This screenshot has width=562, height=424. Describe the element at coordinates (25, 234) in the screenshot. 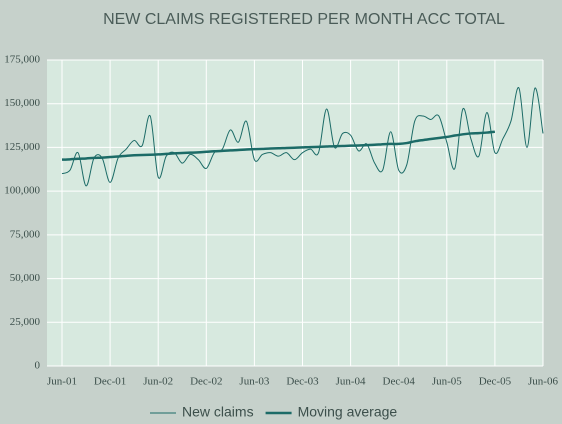

I see `y-tick-label: 75,000` at that location.